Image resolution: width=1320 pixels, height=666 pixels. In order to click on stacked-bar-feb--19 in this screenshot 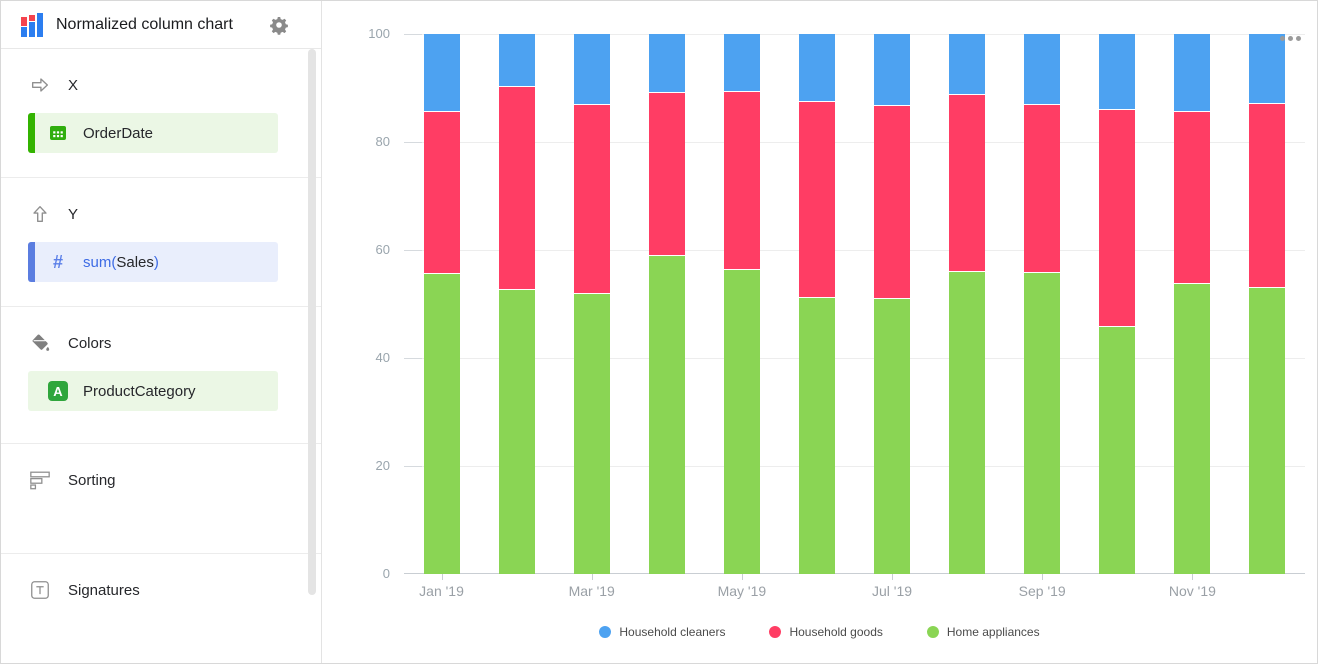, I will do `click(516, 304)`.